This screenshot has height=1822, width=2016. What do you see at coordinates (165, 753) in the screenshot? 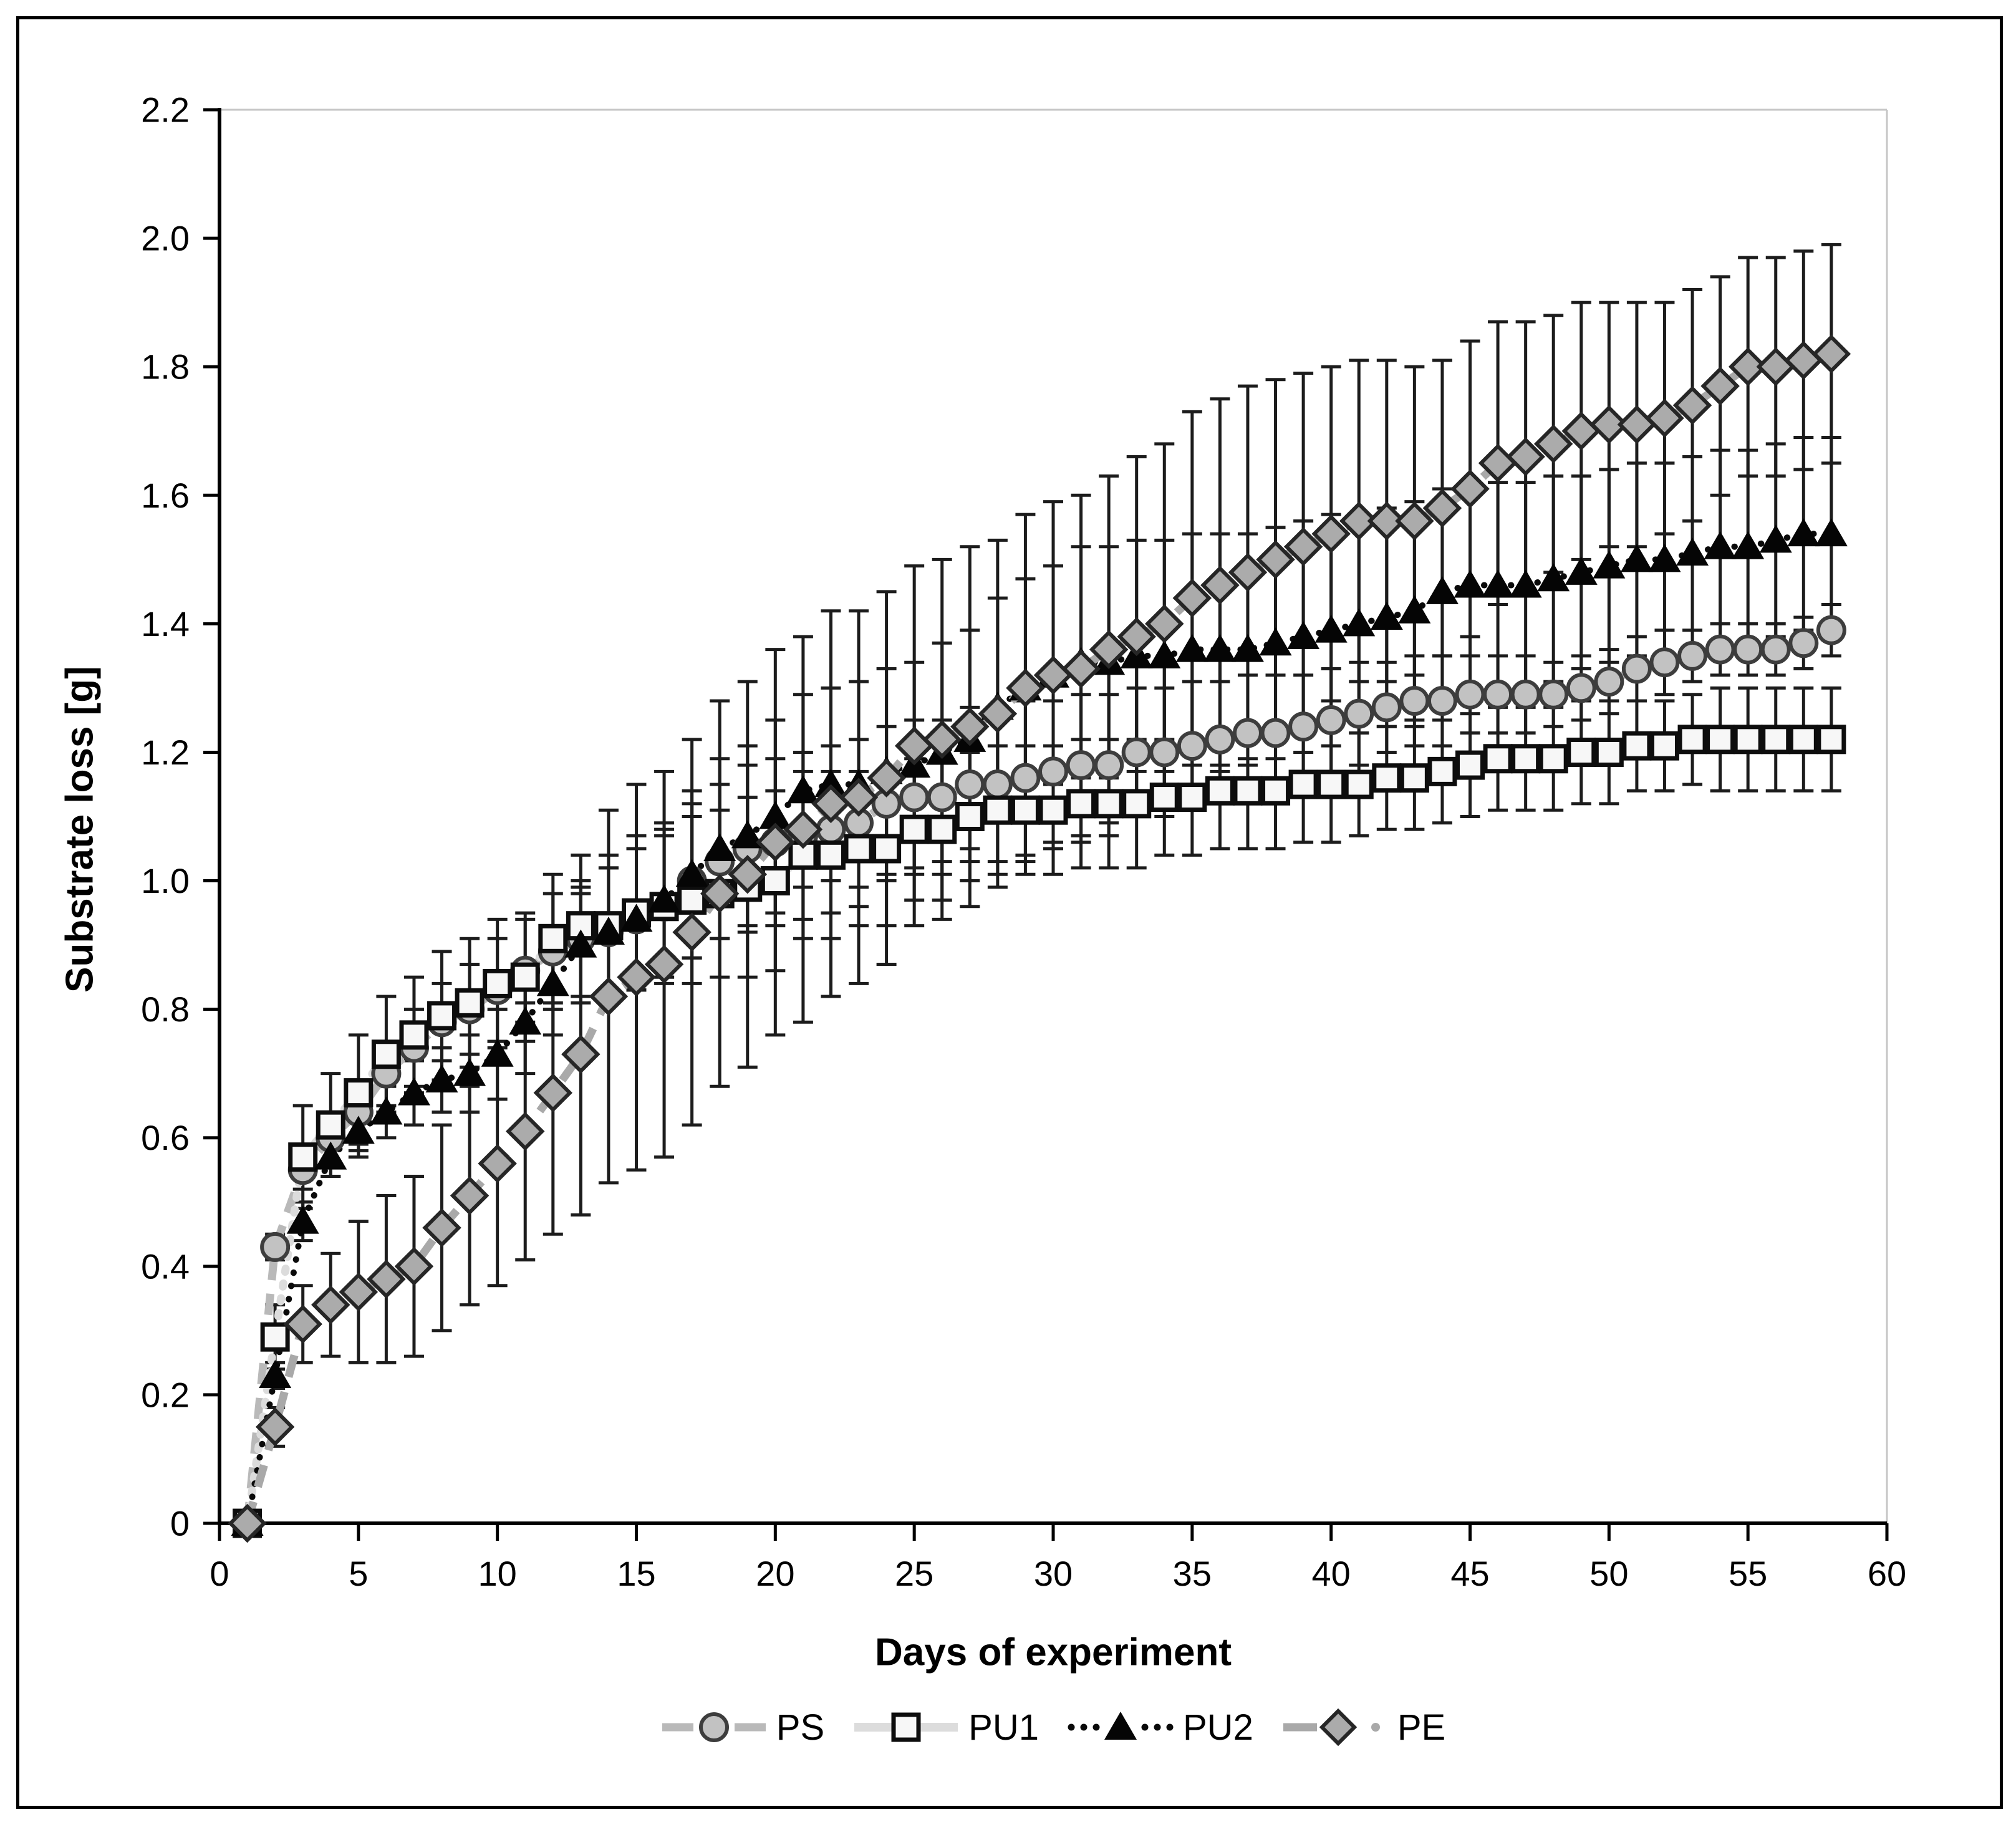
I see `y-tick-label: 1.2` at bounding box center [165, 753].